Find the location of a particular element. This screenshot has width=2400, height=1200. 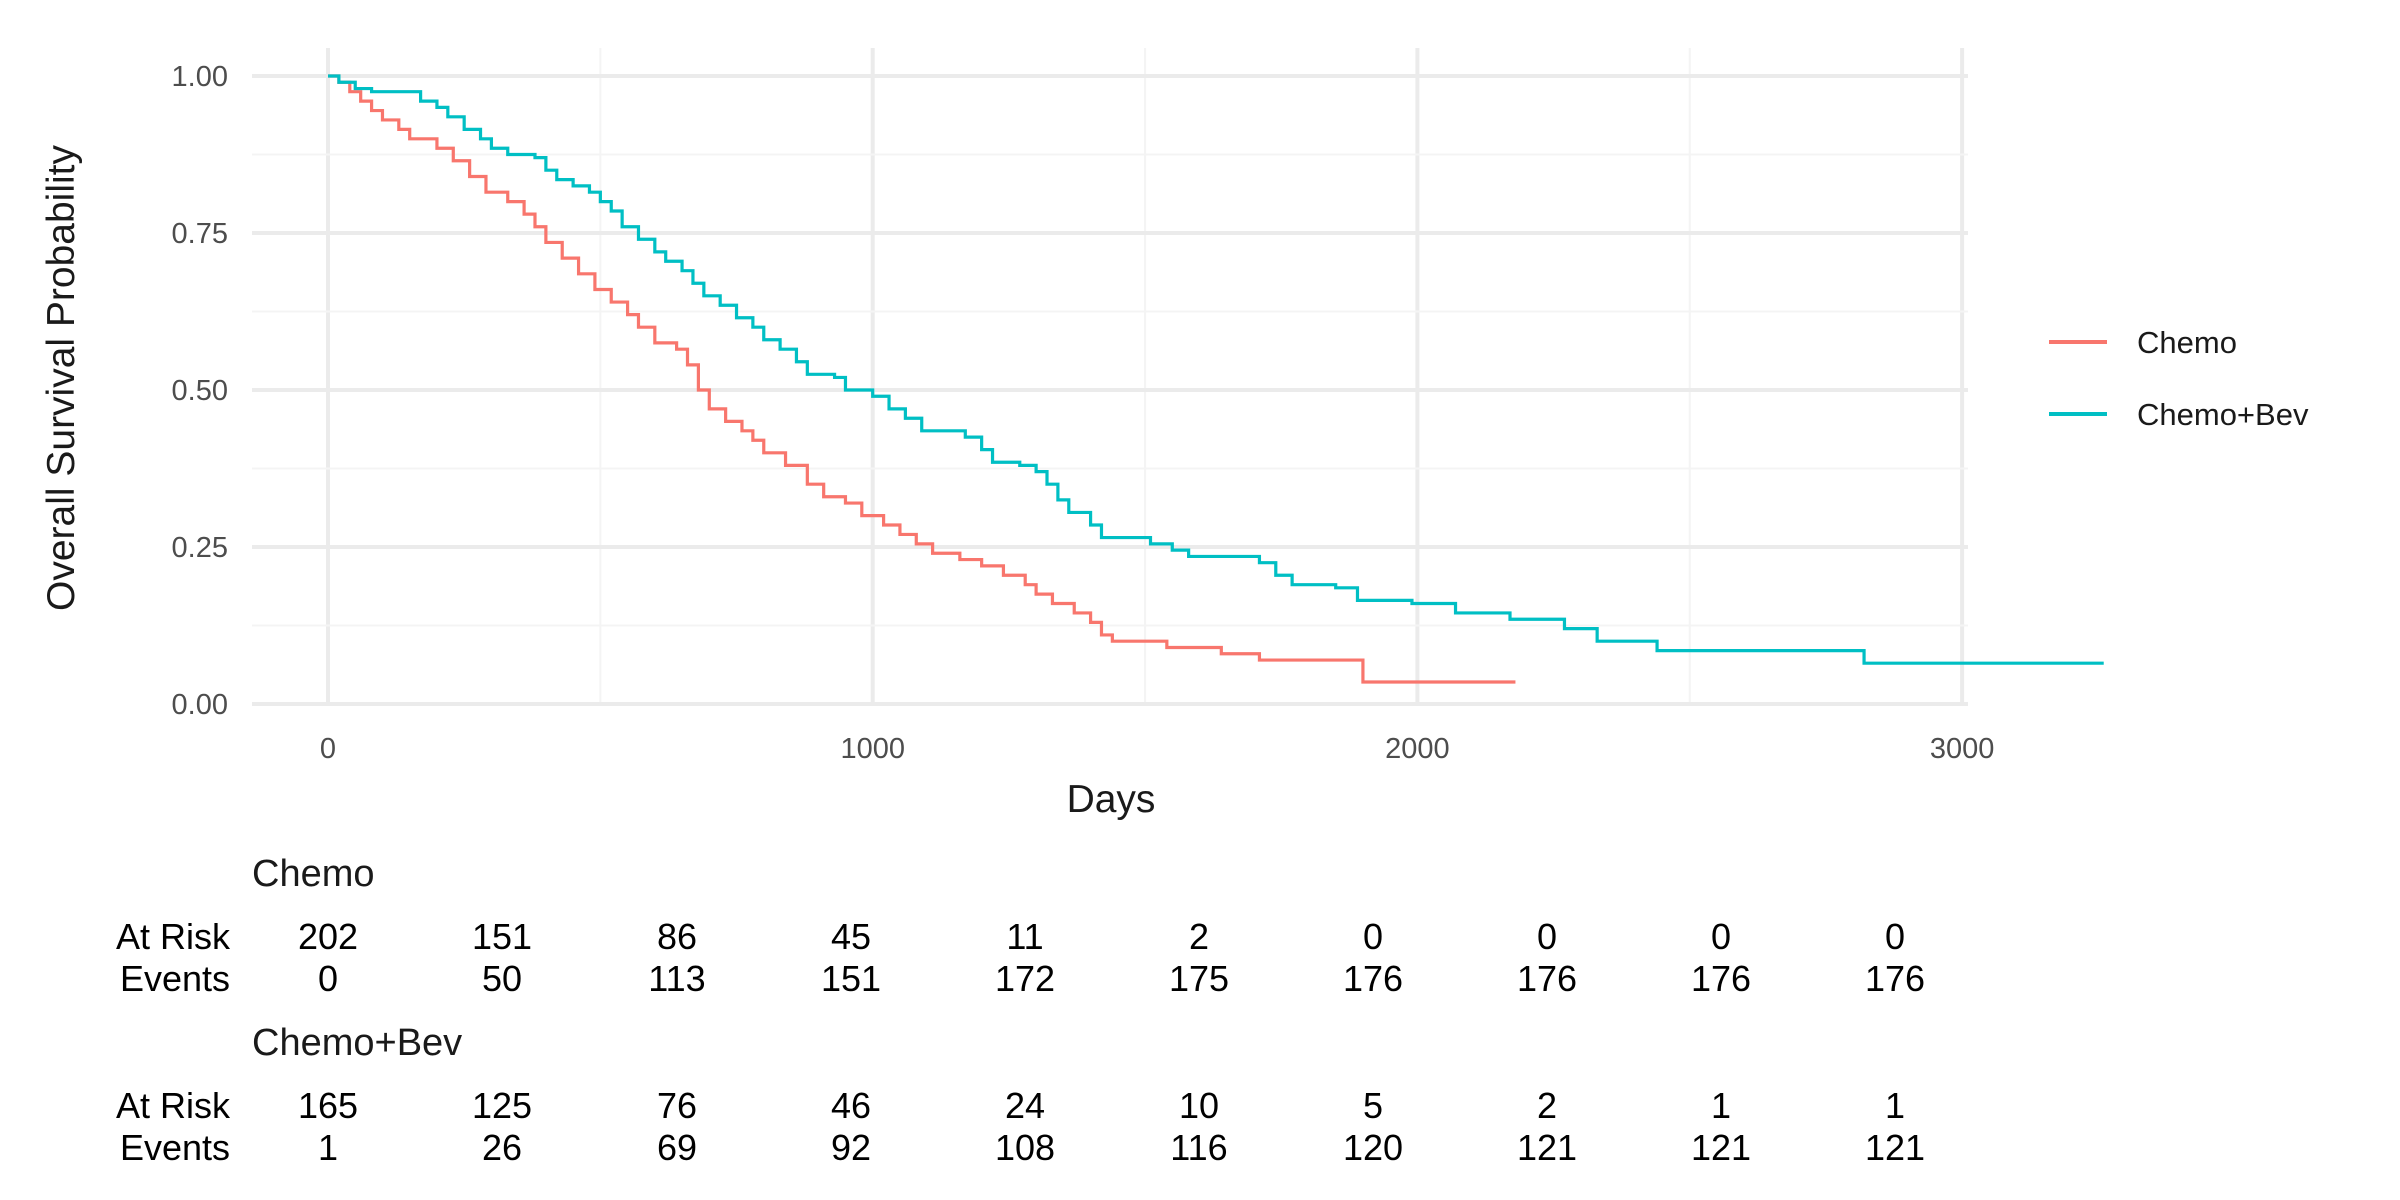

y-axis-ticks: 0.00 0.25 0.50 0.75 1.00 is located at coordinates (200, 391).